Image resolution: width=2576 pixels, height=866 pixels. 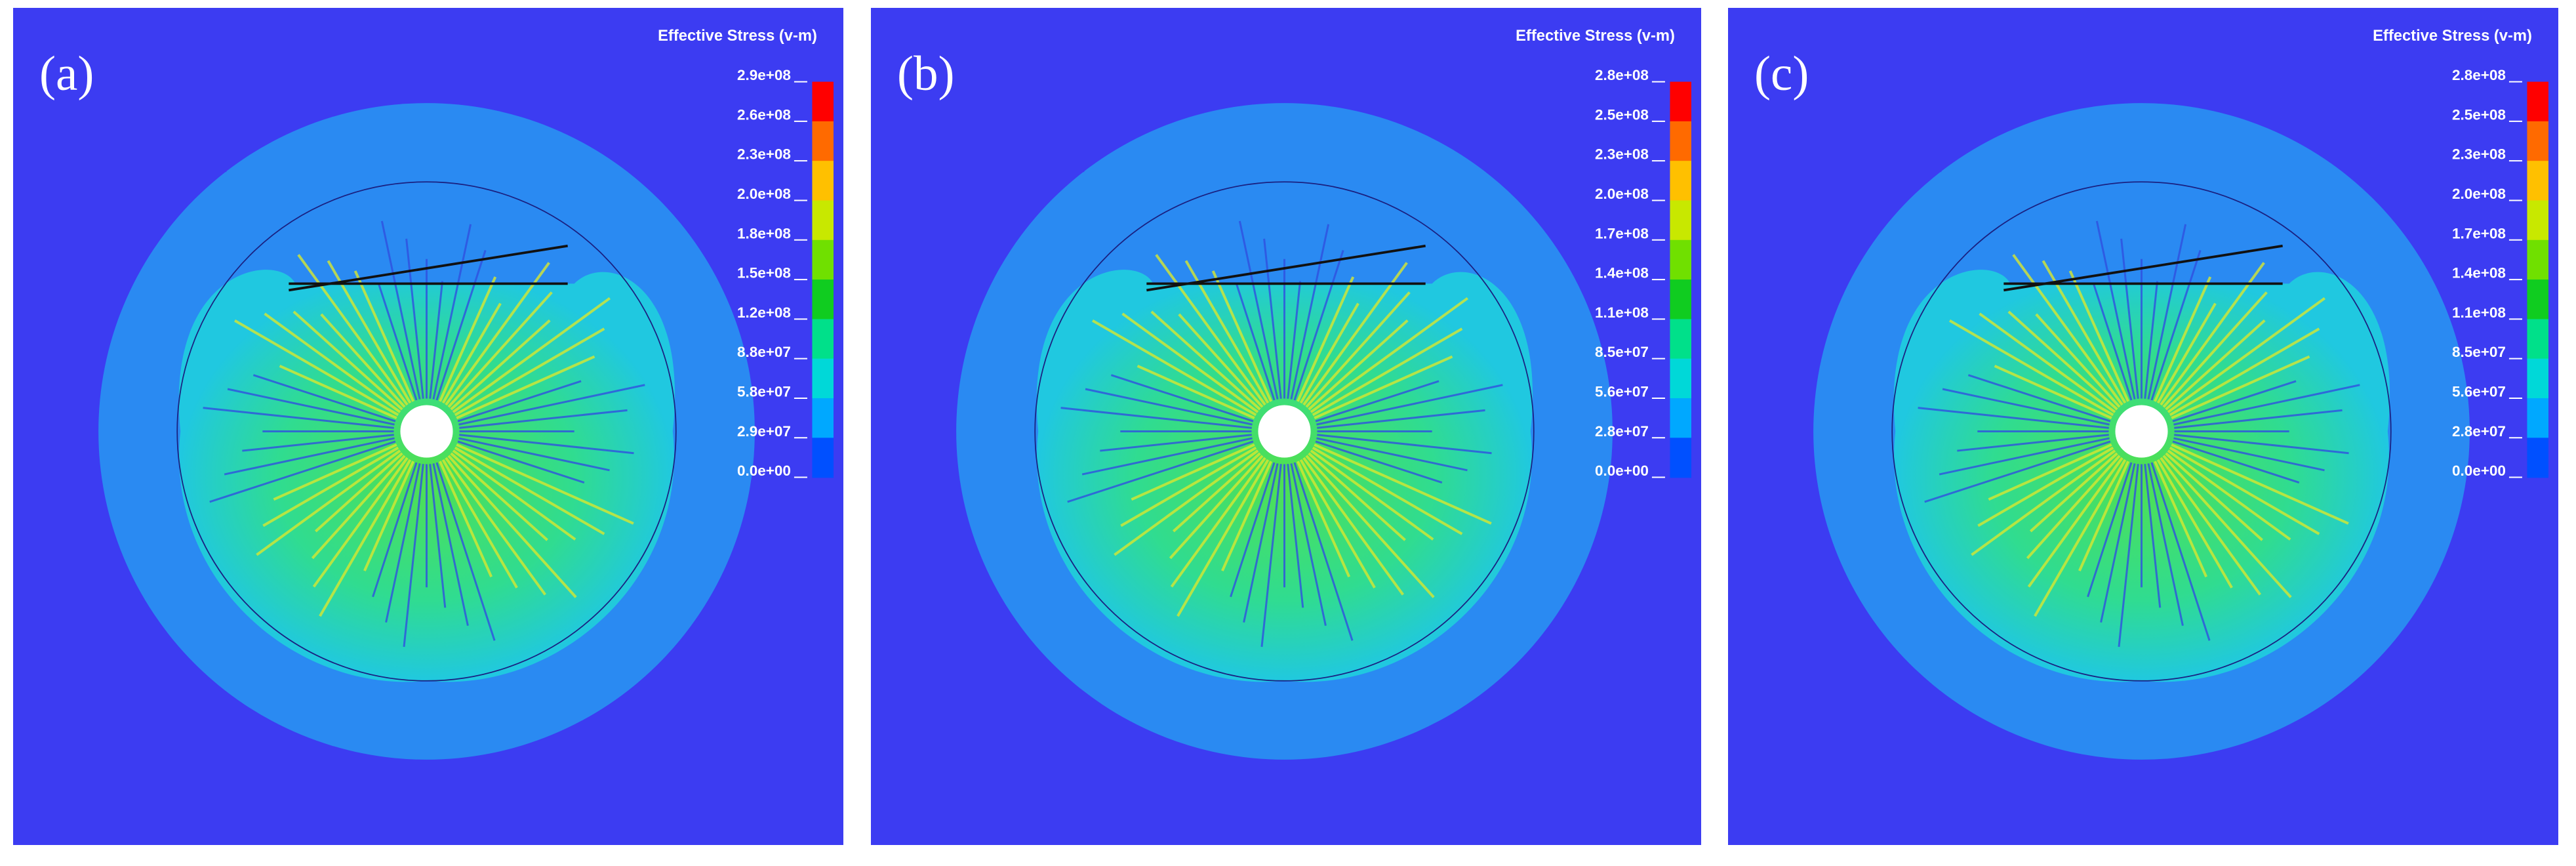 I want to click on panel-label: (c), so click(x=1781, y=74).